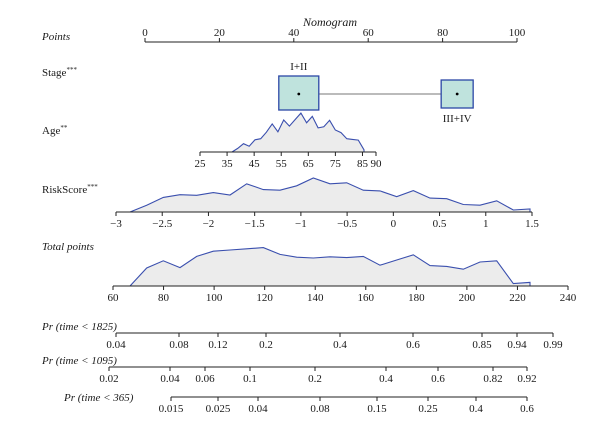  Describe the element at coordinates (171, 409) in the screenshot. I see `pr365-tick-label: 0.015` at that location.